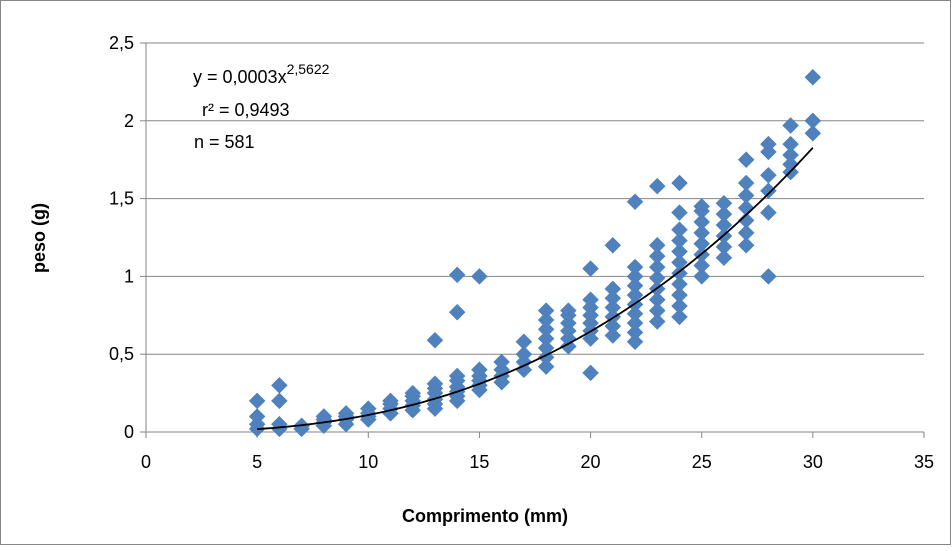 This screenshot has height=551, width=952. What do you see at coordinates (246, 110) in the screenshot?
I see `r-squared-label: r² = 0,9493` at bounding box center [246, 110].